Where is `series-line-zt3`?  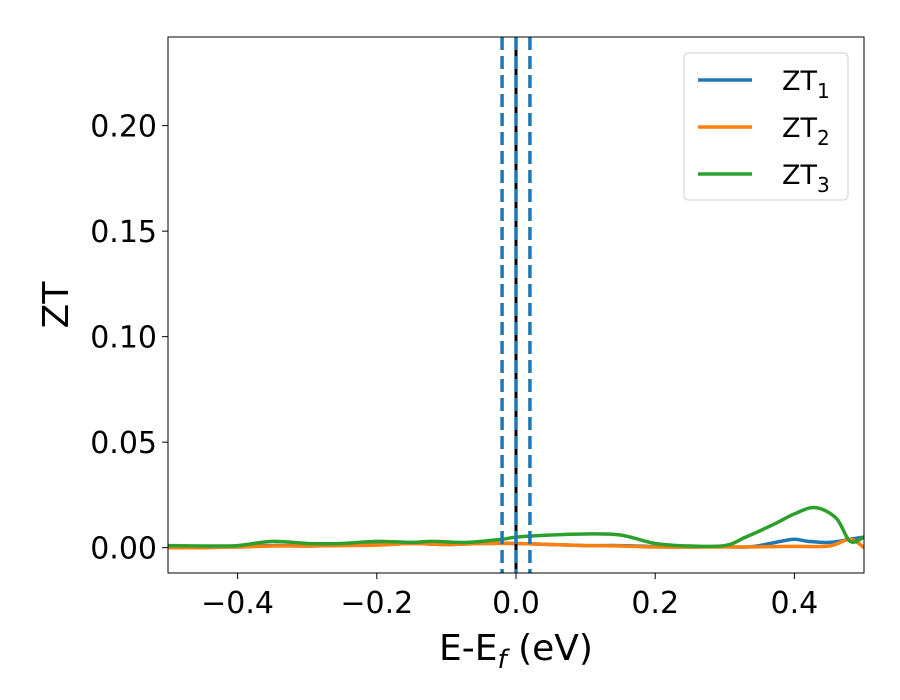
series-line-zt3 is located at coordinates (516, 527).